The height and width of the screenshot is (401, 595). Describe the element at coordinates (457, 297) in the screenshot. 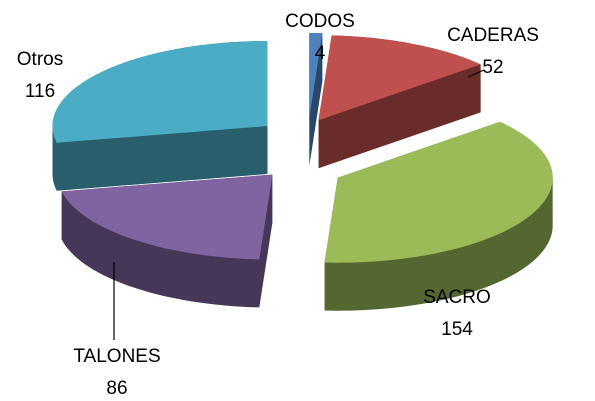

I see `category-label: SACRO` at that location.